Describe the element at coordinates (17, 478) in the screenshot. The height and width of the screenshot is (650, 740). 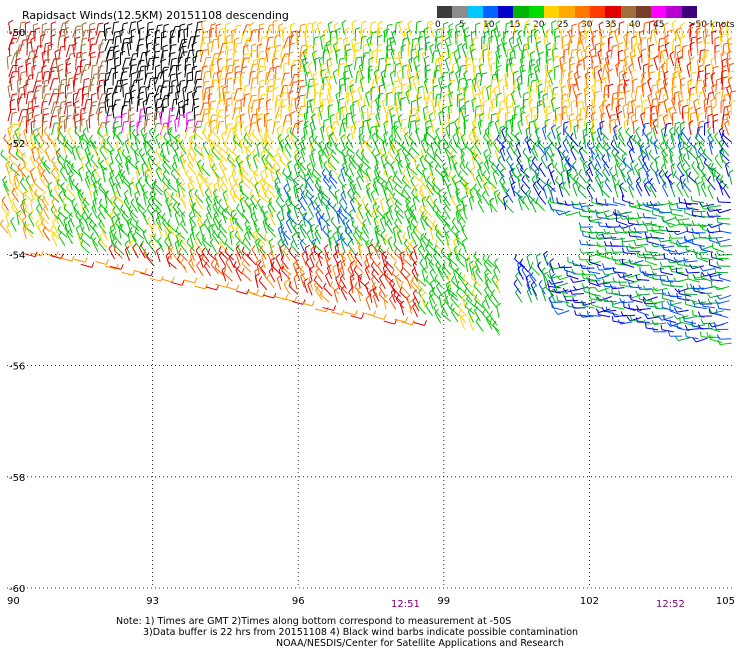
I see `lat-tick-label--58: -58` at that location.